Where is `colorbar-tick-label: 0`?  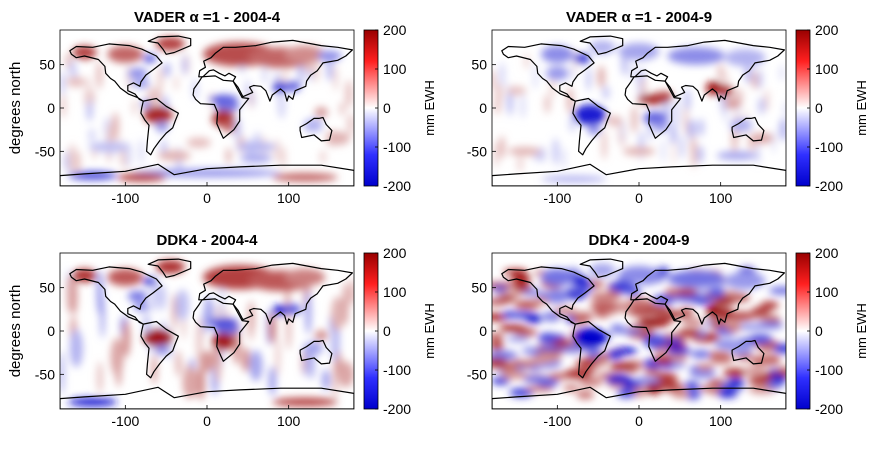
colorbar-tick-label: 0 is located at coordinates (387, 331).